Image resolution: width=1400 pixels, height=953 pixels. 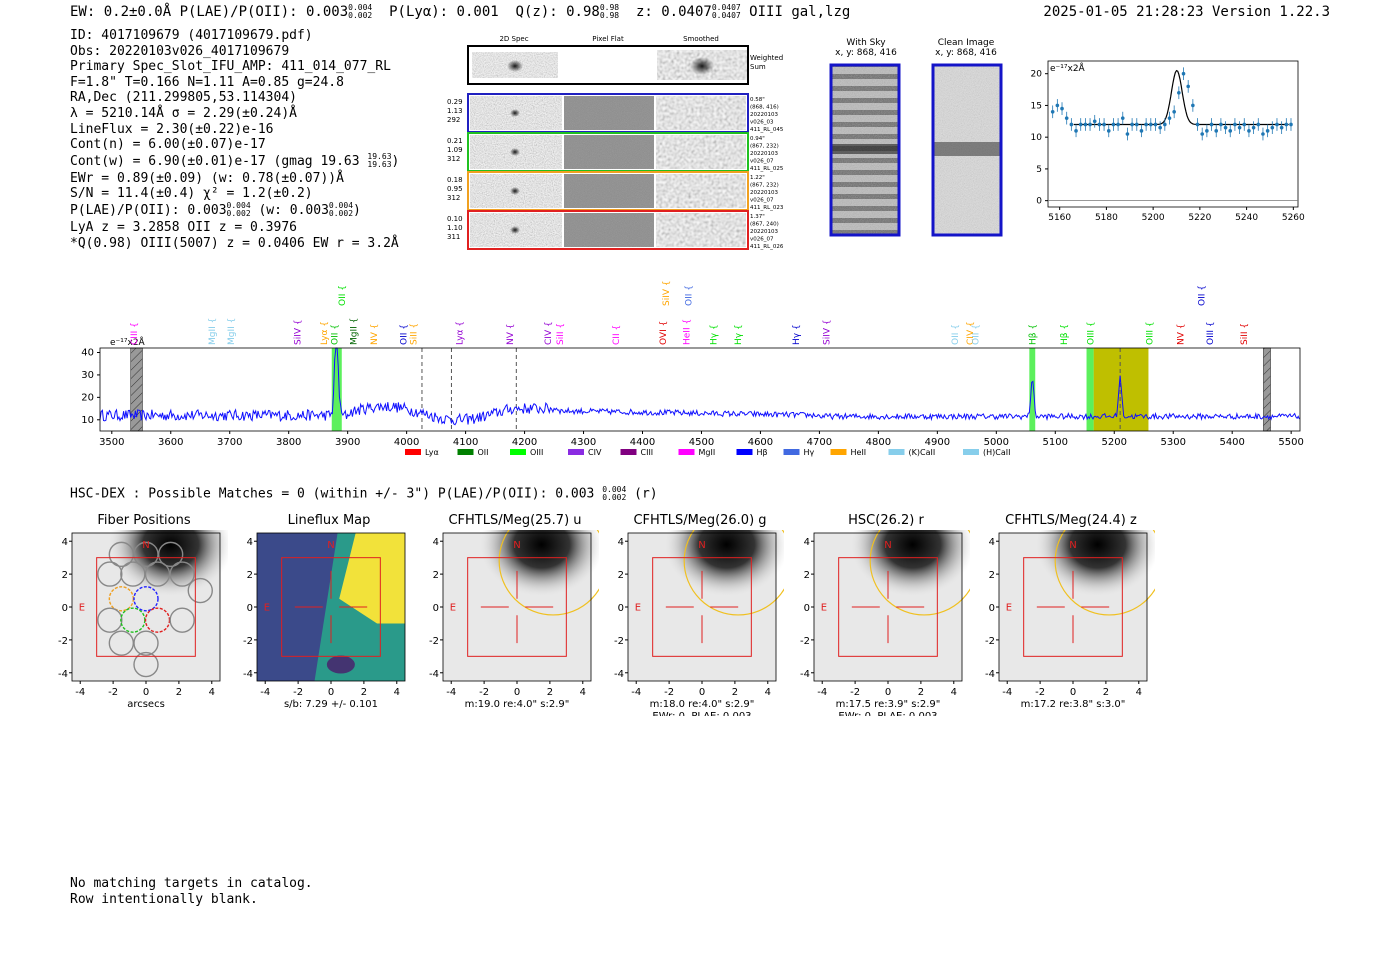 I want to click on header-plae-frac: 0.004 0.002, so click(x=360, y=11).